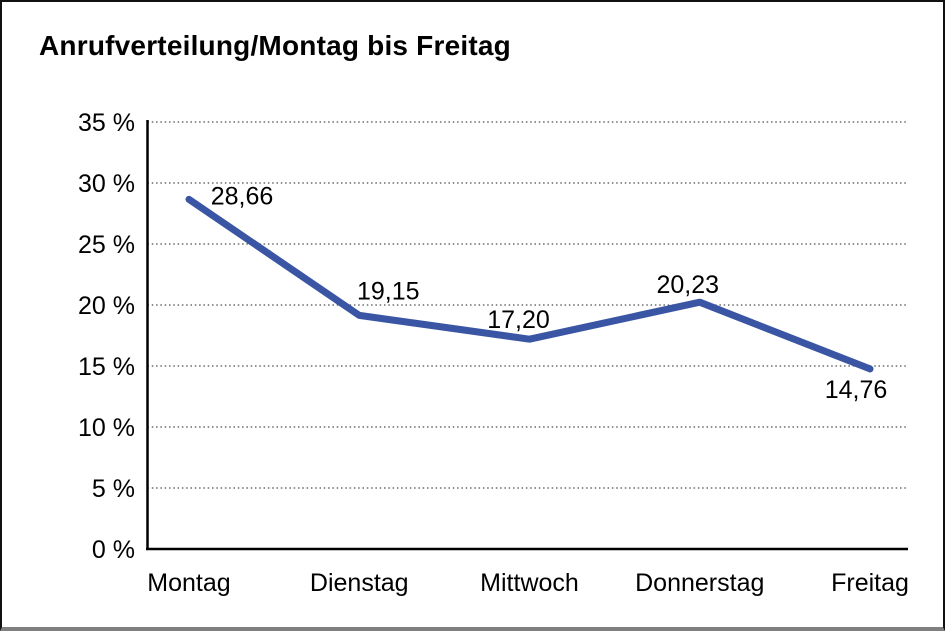 This screenshot has width=945, height=631. Describe the element at coordinates (106, 367) in the screenshot. I see `y-tick-label: 15 %` at that location.